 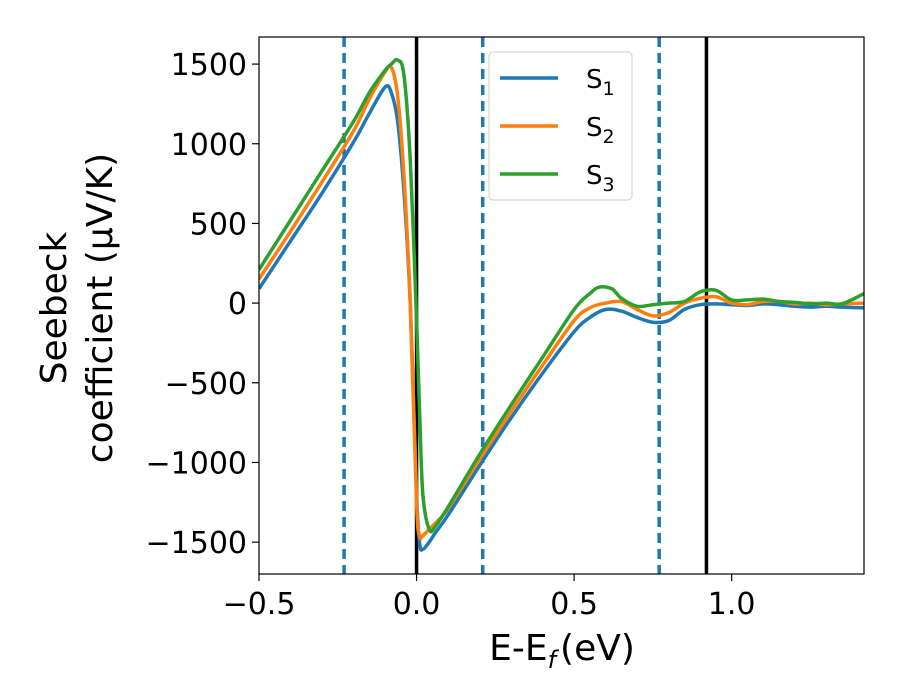 What do you see at coordinates (600, 130) in the screenshot?
I see `legend-label-2: S2` at bounding box center [600, 130].